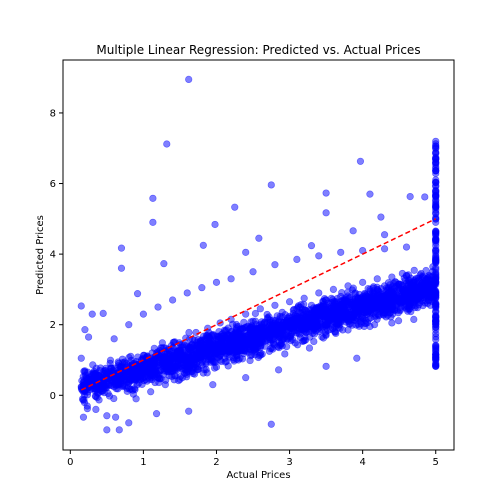 The height and width of the screenshot is (504, 504). I want to click on x-axis-label: Actual Prices, so click(258, 475).